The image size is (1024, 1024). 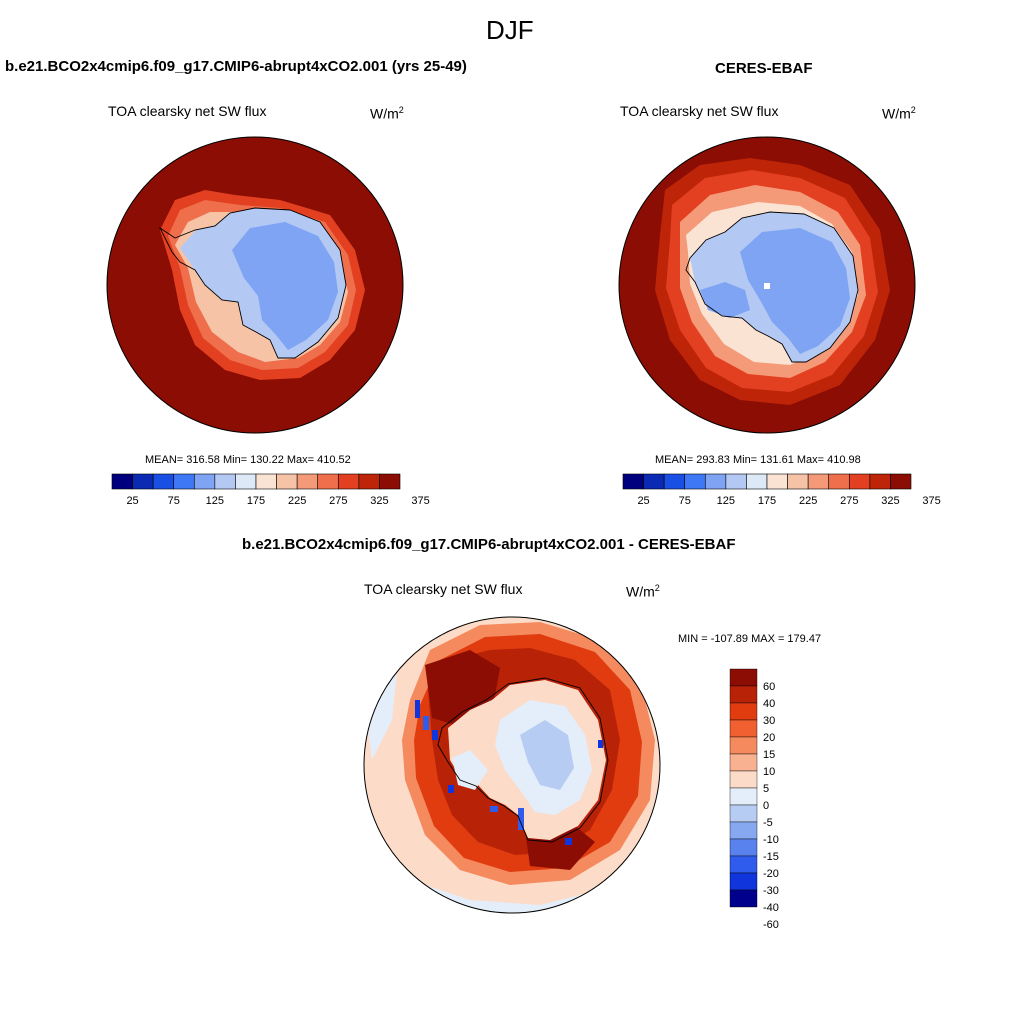 I want to click on diff-polar-map, so click(x=512, y=765).